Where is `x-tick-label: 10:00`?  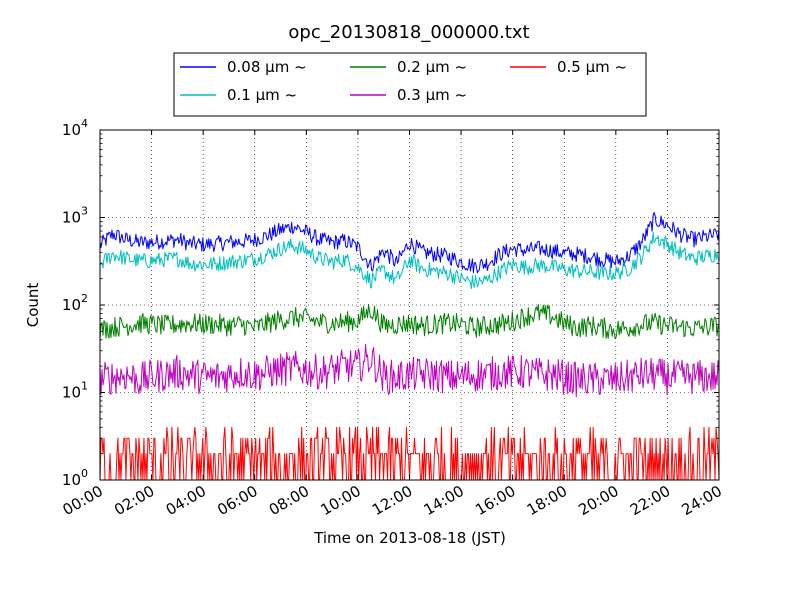 x-tick-label: 10:00 is located at coordinates (340, 500).